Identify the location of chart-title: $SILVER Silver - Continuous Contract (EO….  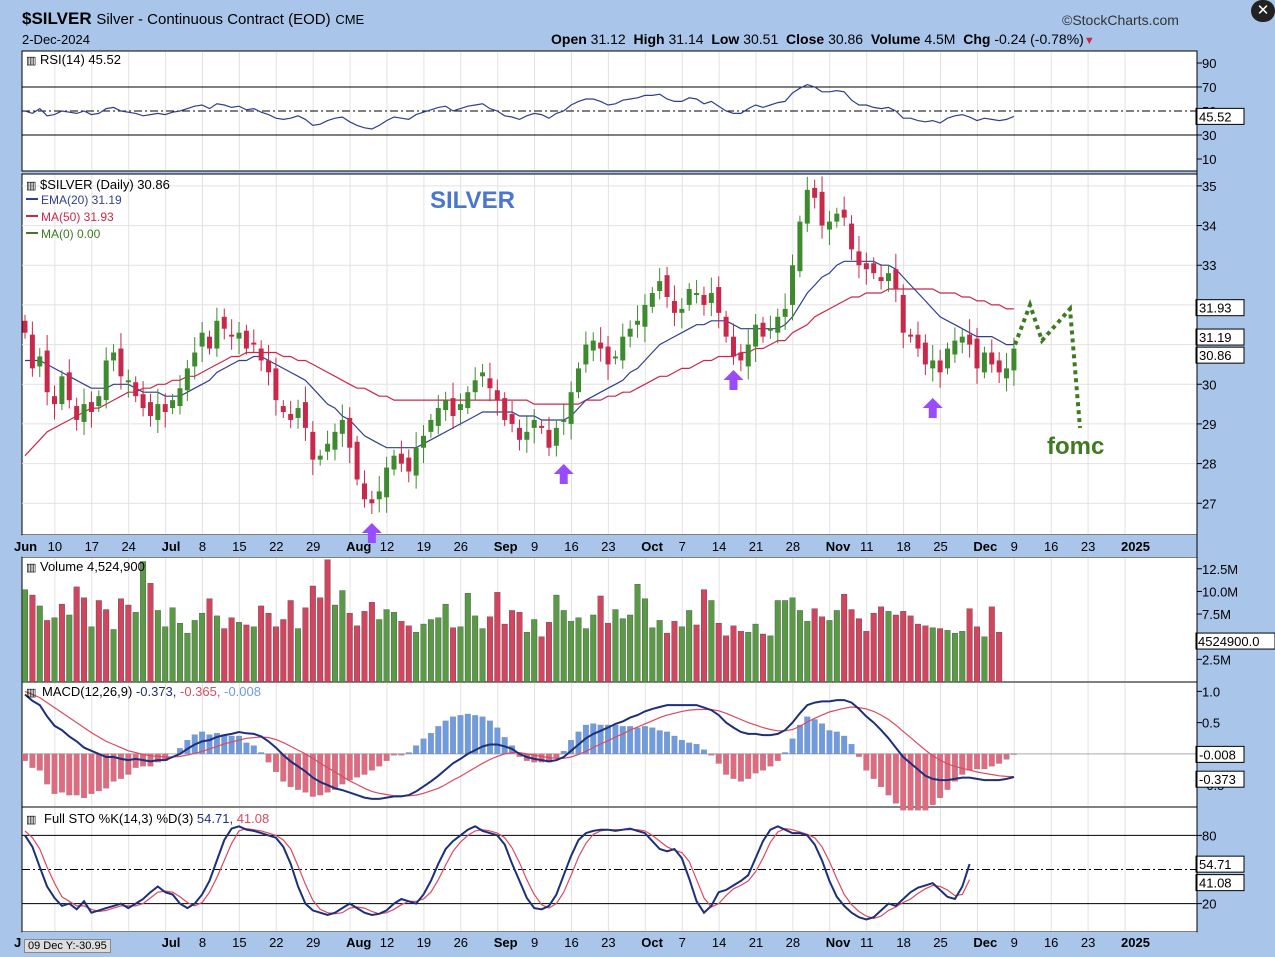
(193, 19).